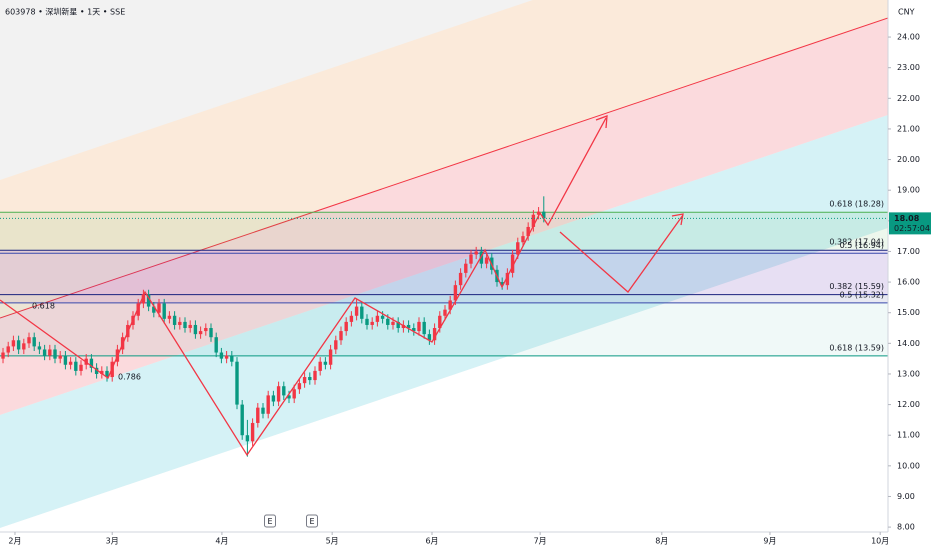 Image resolution: width=932 pixels, height=550 pixels. Describe the element at coordinates (14, 541) in the screenshot. I see `x-tick-label: 2月` at that location.